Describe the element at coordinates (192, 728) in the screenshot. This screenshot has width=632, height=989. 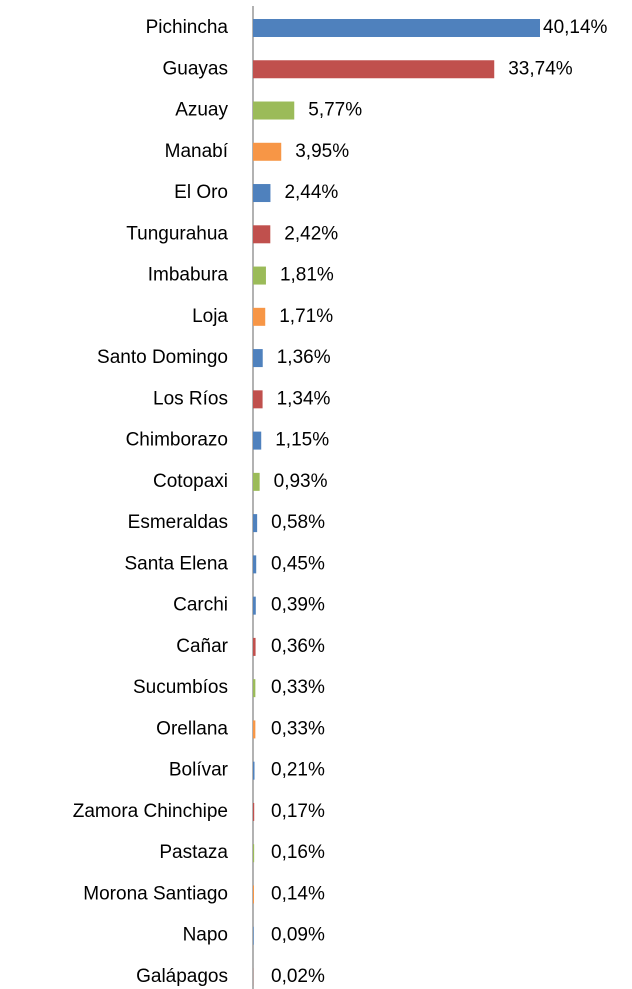
I see `category-label: Orellana` at that location.